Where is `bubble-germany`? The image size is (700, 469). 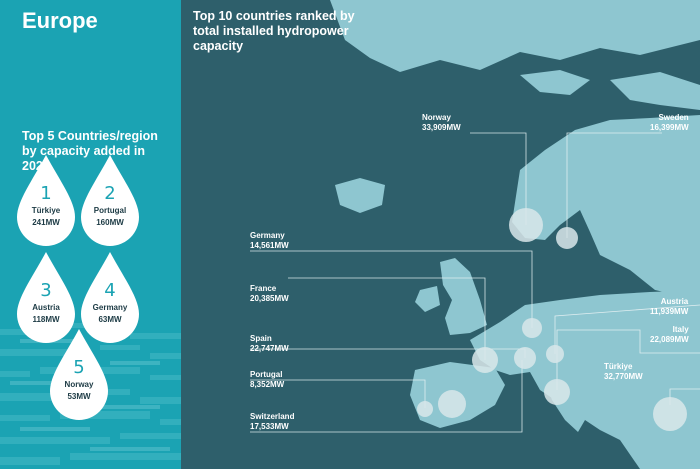
bubble-germany is located at coordinates (532, 328).